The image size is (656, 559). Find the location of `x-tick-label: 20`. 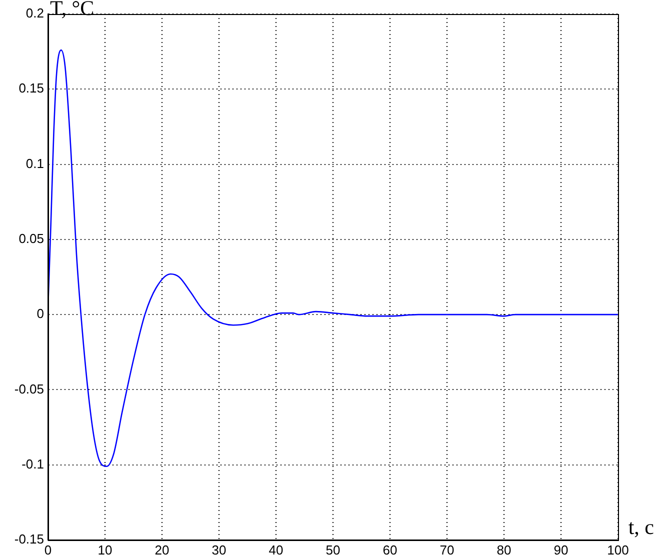

x-tick-label: 20 is located at coordinates (162, 550).